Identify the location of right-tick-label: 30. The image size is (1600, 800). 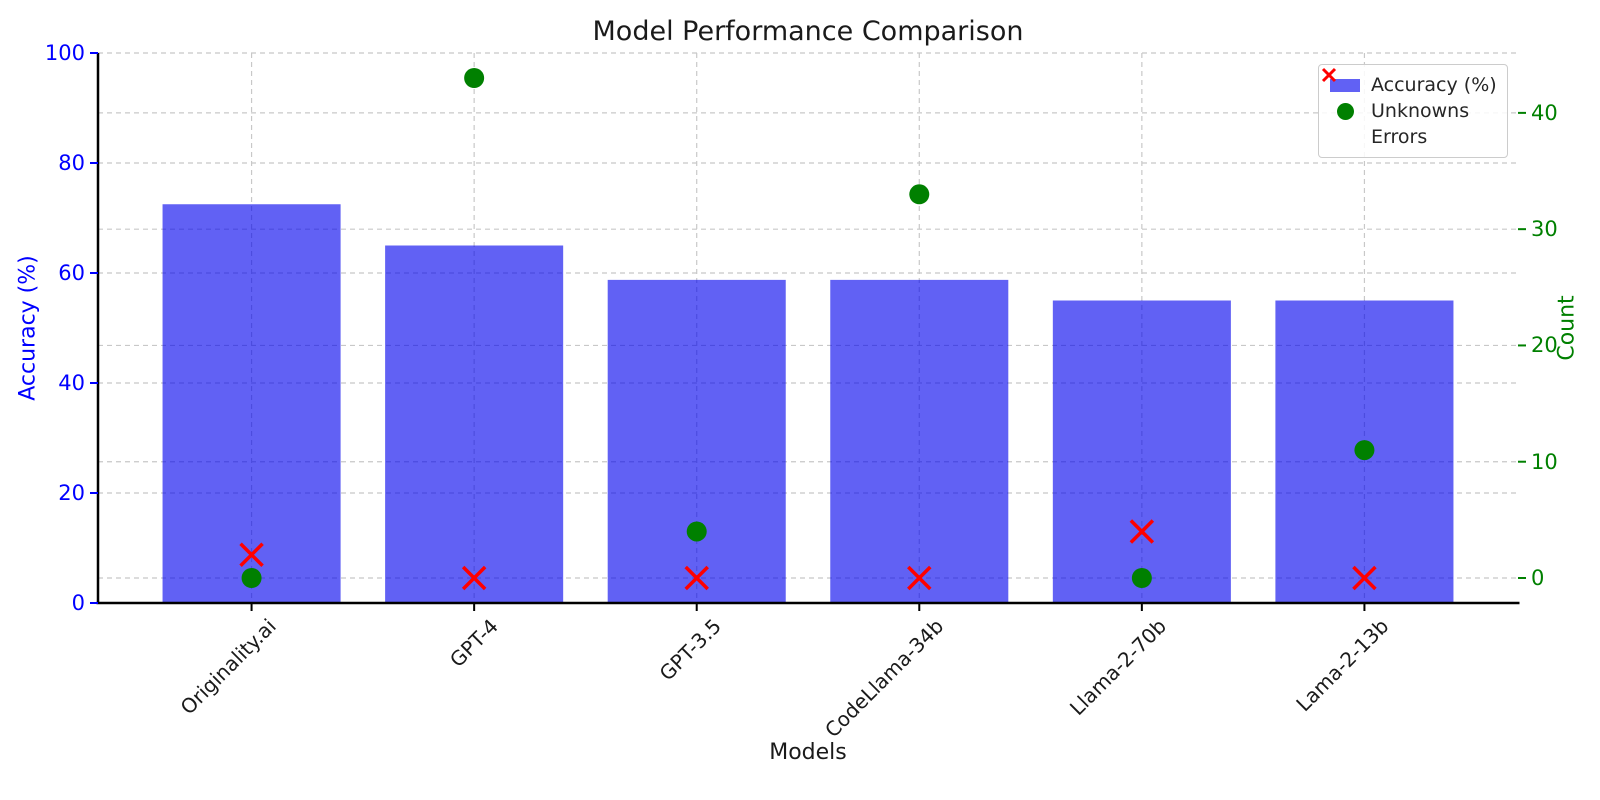
(1544, 229).